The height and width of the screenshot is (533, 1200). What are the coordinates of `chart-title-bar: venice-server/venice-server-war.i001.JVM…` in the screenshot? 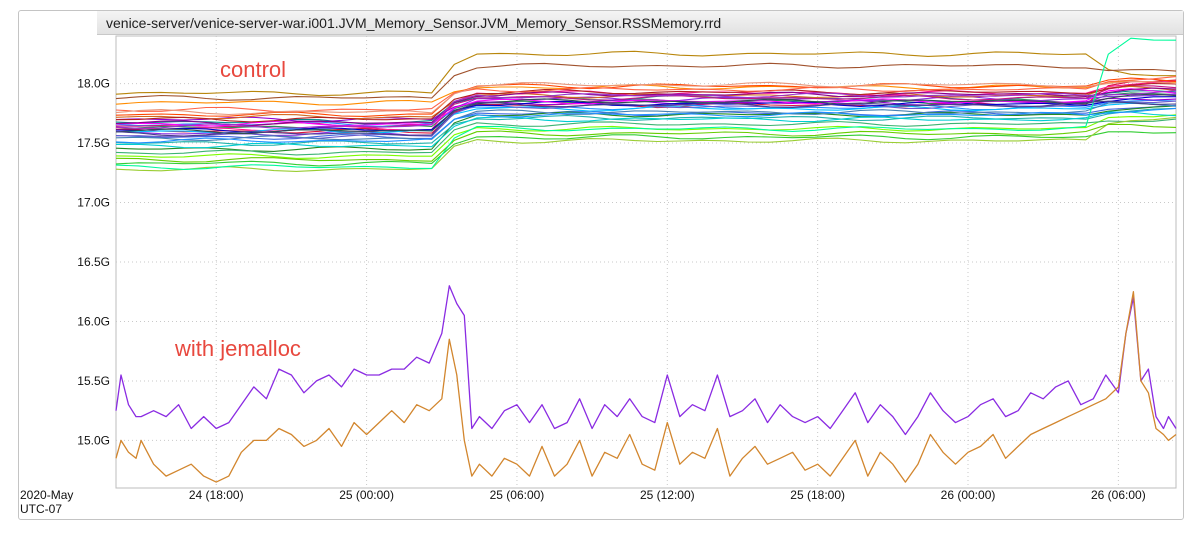 It's located at (640, 23).